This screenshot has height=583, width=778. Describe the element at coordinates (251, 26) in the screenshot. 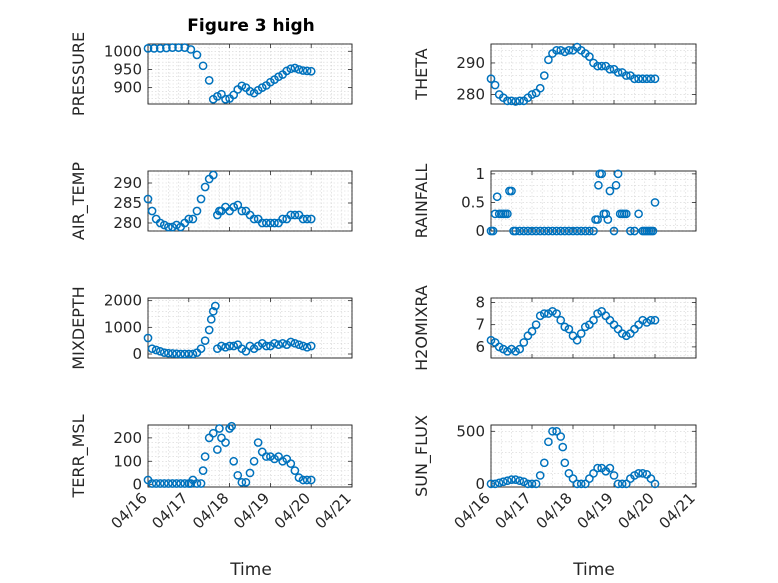

I see `figure-title: Figure 3 high` at that location.